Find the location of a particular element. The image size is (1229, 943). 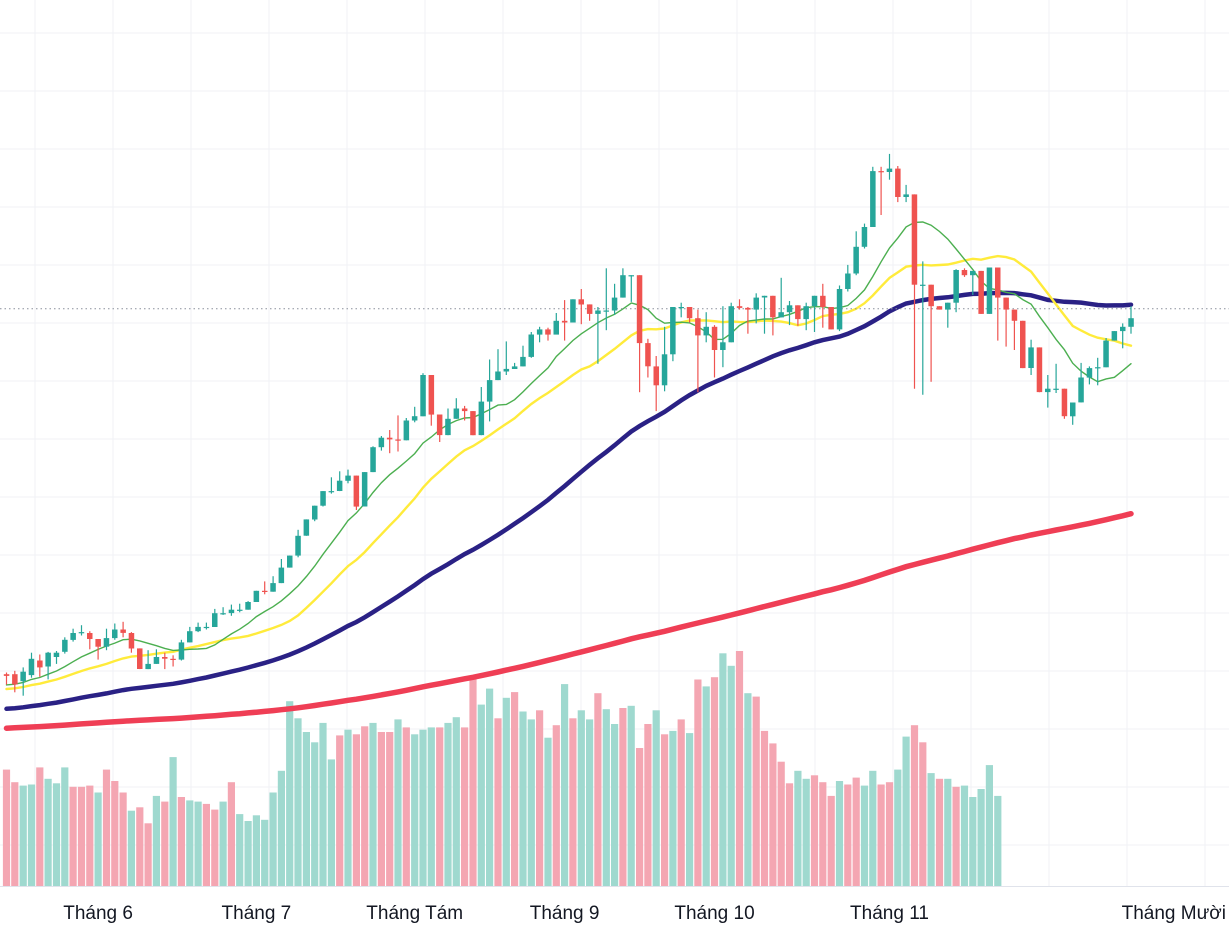

x-tick-label: Tháng 9 is located at coordinates (565, 913).